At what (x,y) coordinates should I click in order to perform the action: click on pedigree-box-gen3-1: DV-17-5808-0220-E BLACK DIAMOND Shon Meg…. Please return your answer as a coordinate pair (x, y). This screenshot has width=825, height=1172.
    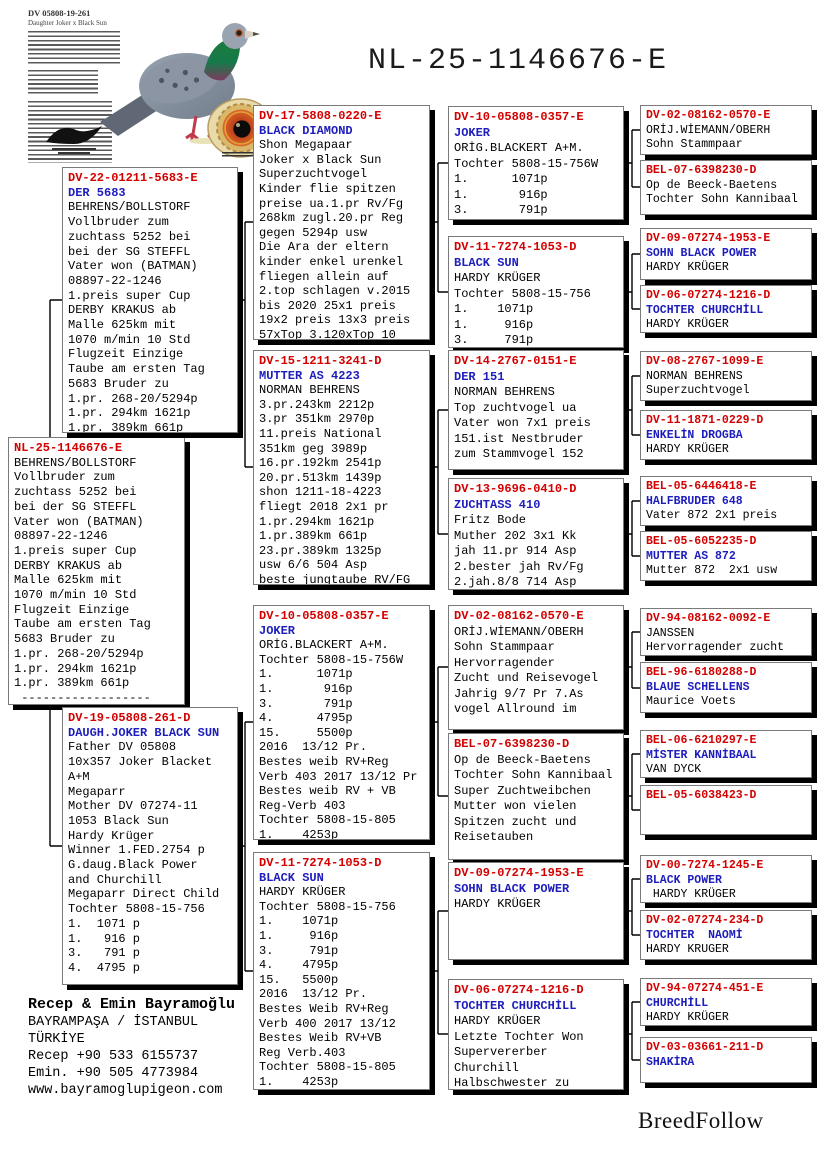
    Looking at the image, I should click on (341, 222).